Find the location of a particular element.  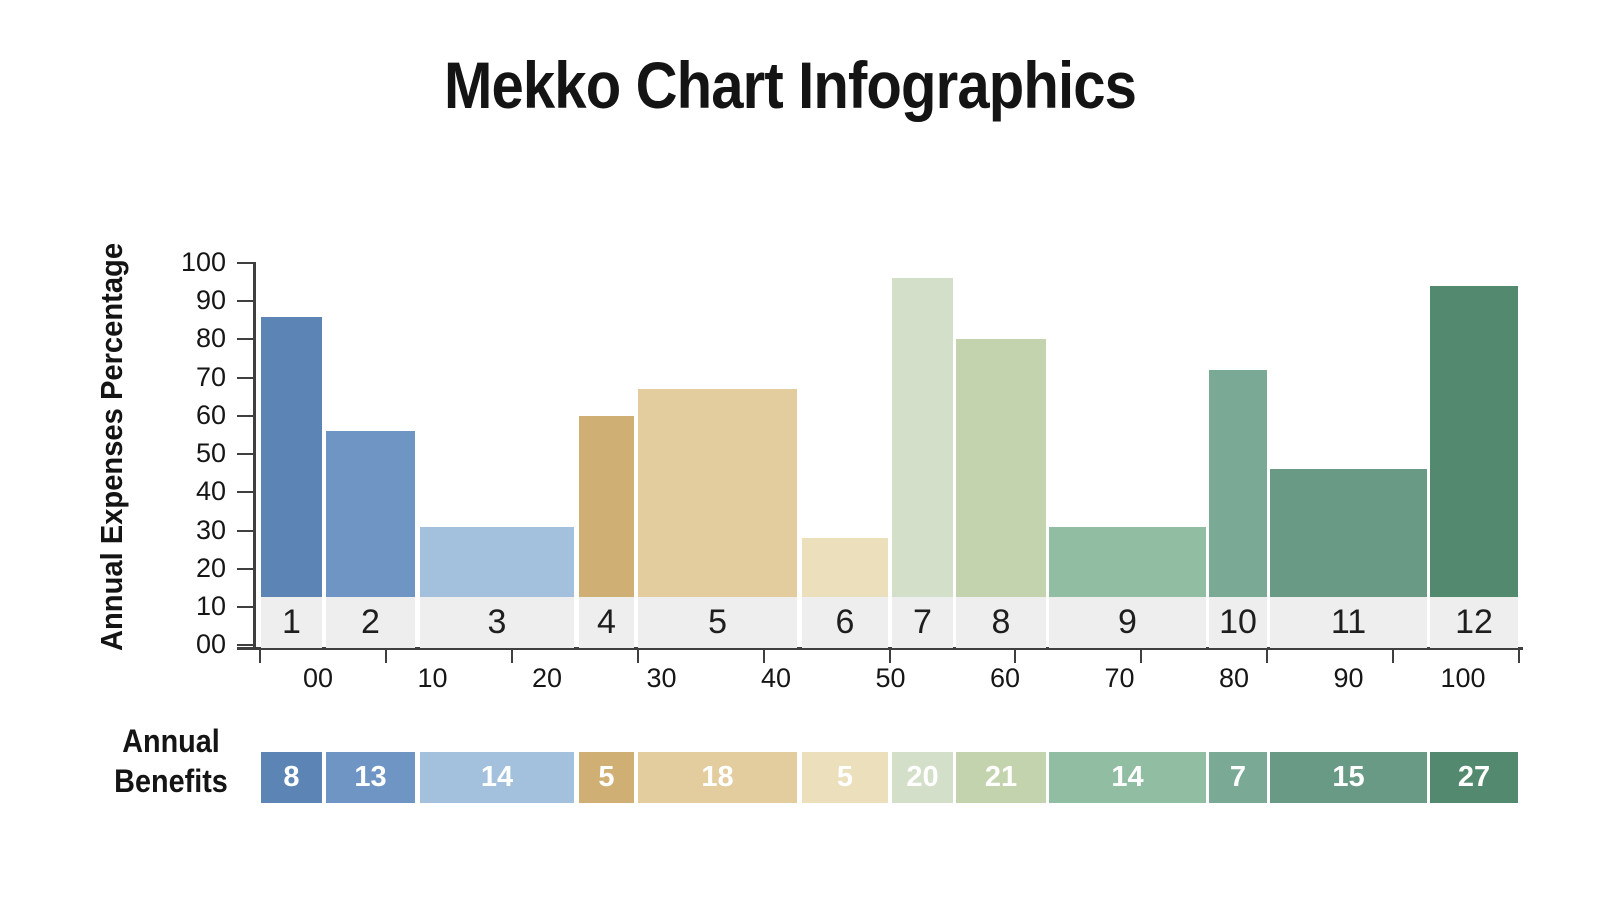

benefit-value-cell-4: 5 is located at coordinates (606, 777).